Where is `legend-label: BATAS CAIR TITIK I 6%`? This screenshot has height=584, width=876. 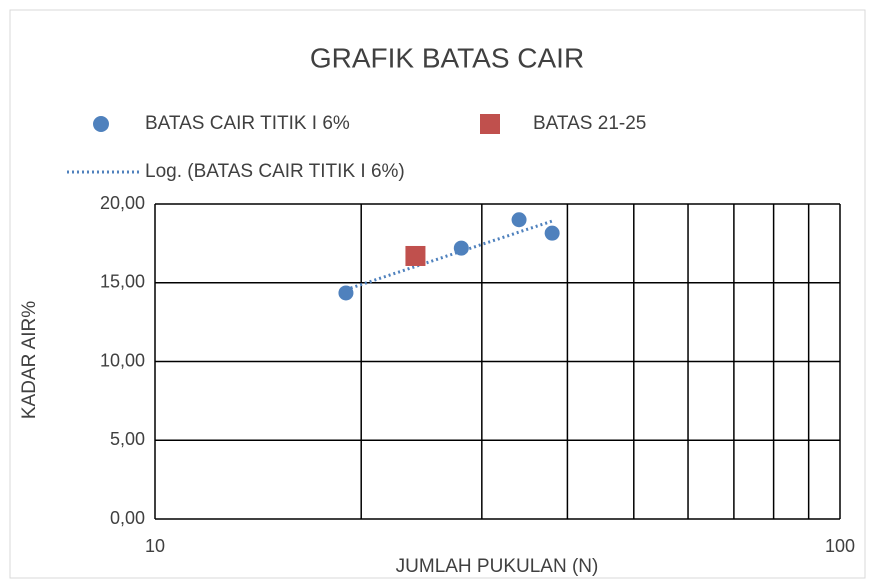
legend-label: BATAS CAIR TITIK I 6% is located at coordinates (247, 123).